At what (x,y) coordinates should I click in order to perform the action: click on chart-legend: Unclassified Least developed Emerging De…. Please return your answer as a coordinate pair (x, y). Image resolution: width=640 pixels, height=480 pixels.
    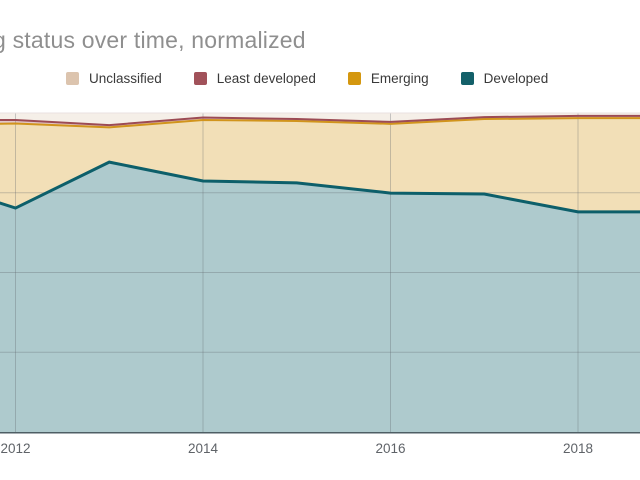
    Looking at the image, I should click on (307, 78).